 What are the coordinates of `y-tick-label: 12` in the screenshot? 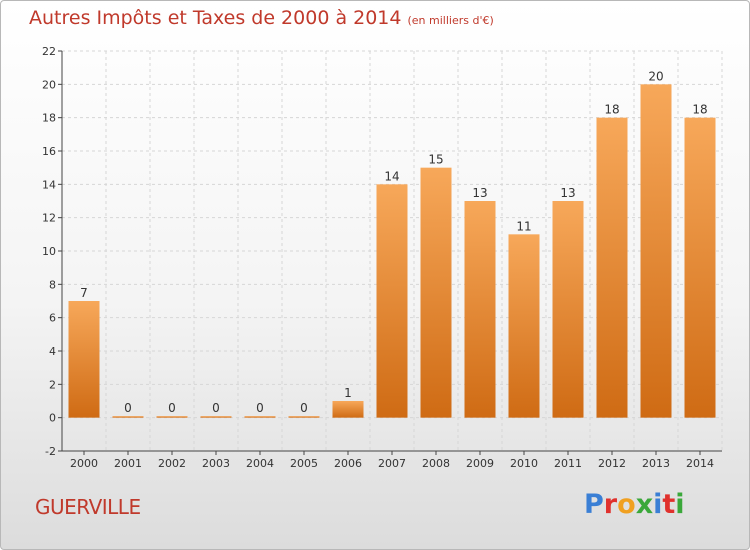 It's located at (49, 218).